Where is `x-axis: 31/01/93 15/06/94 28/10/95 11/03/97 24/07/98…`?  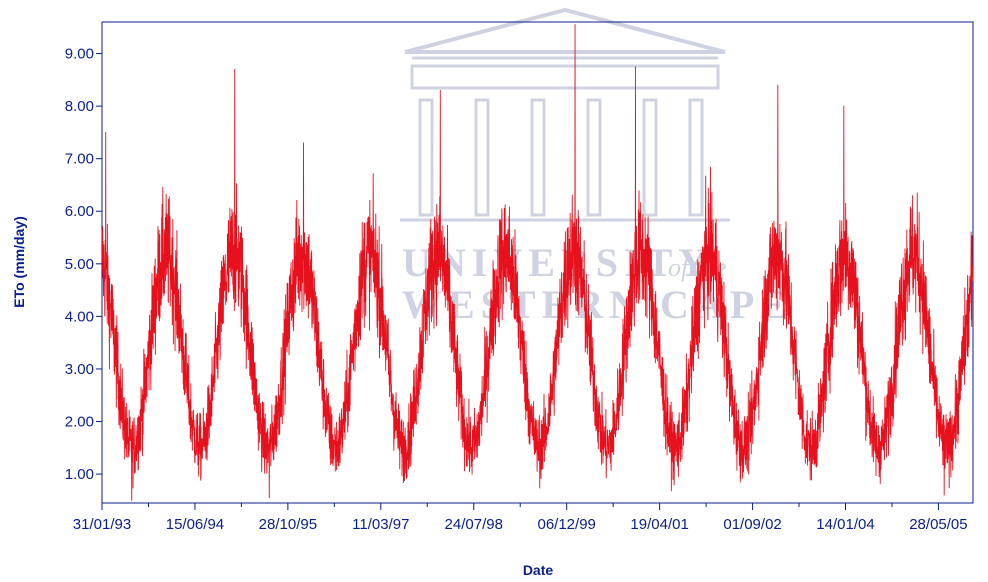
x-axis: 31/01/93 15/06/94 28/10/95 11/03/97 24/07/98… is located at coordinates (520, 518).